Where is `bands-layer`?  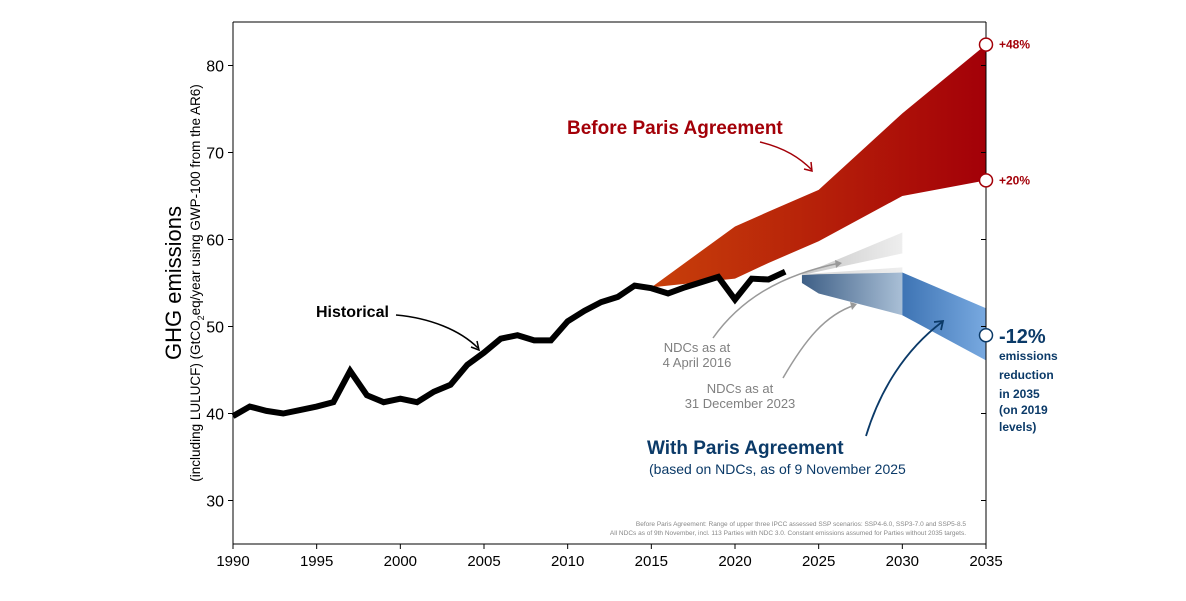 bands-layer is located at coordinates (818, 202).